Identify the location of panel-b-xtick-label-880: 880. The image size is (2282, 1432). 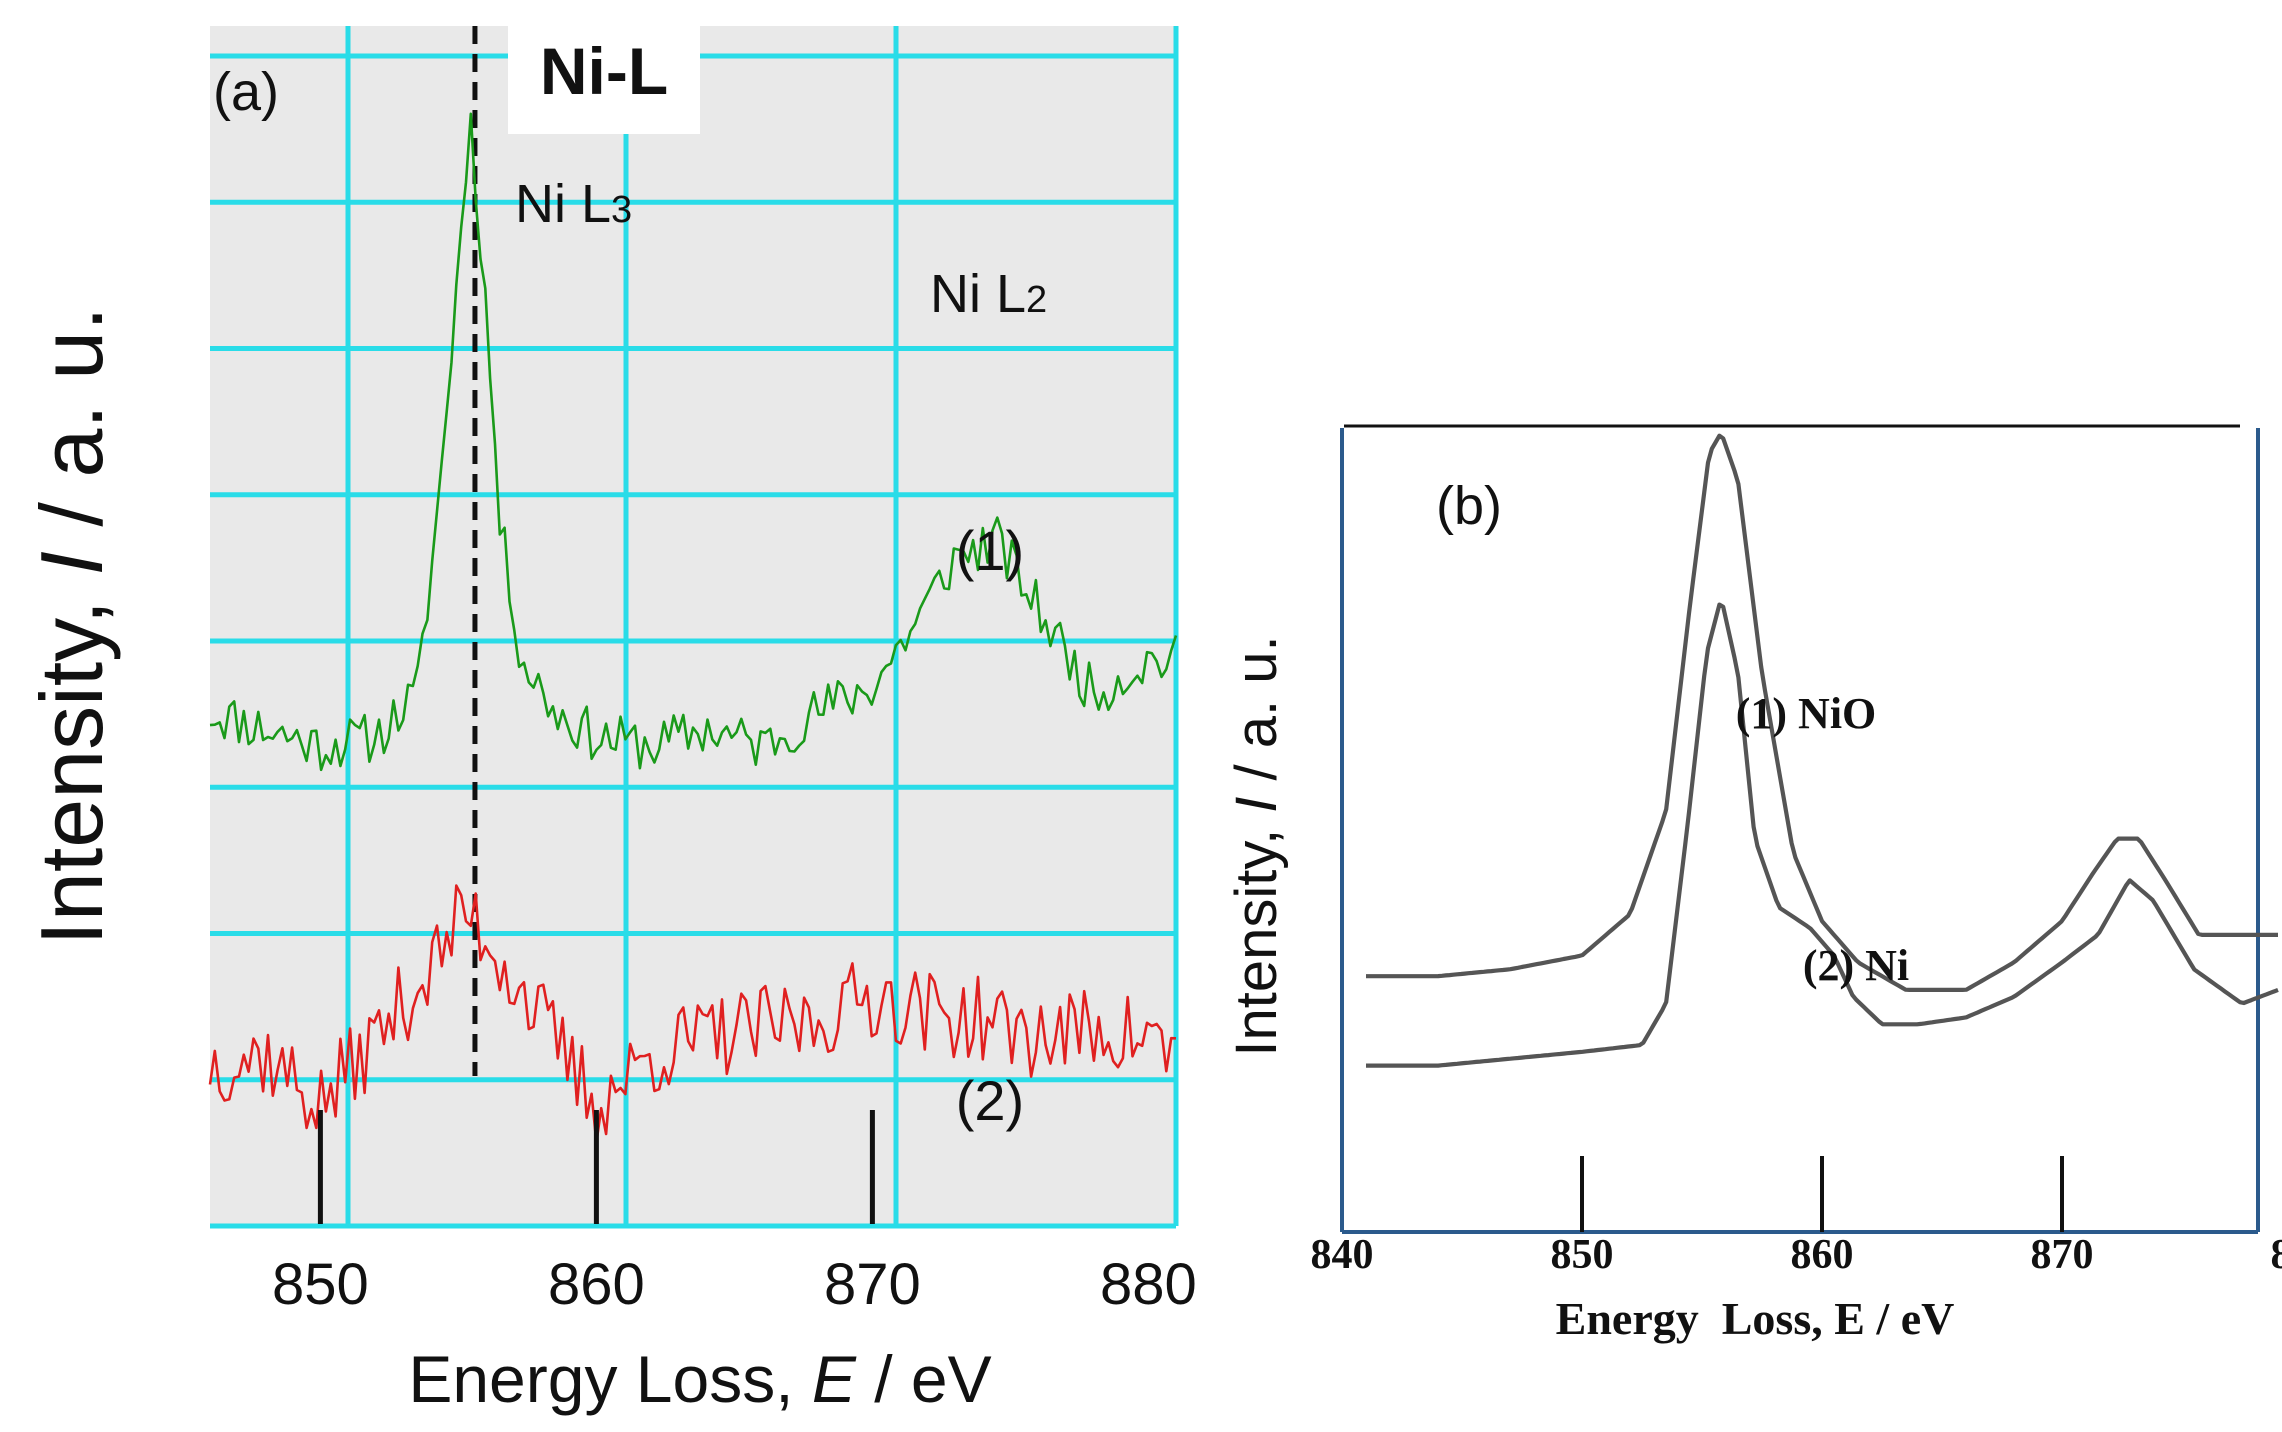
(2276, 1255).